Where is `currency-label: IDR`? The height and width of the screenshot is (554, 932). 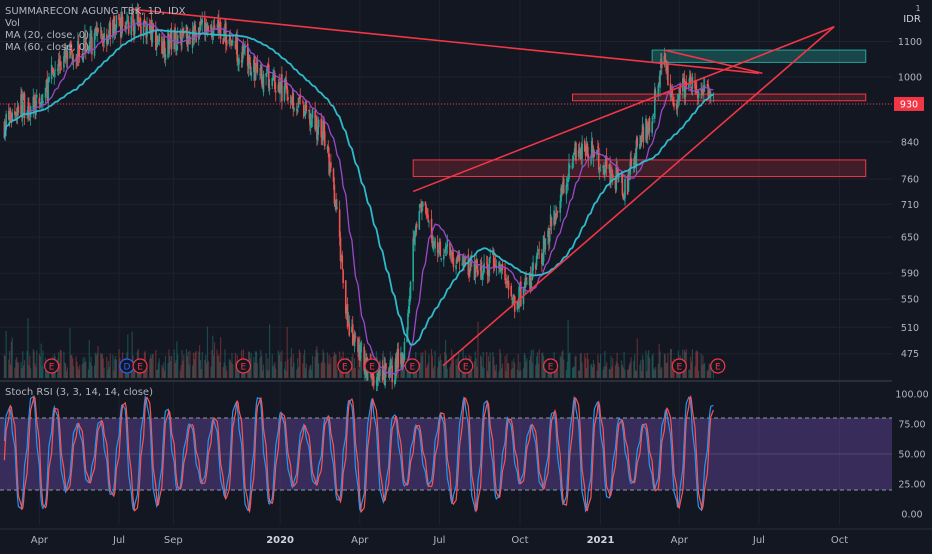
currency-label: IDR is located at coordinates (912, 19).